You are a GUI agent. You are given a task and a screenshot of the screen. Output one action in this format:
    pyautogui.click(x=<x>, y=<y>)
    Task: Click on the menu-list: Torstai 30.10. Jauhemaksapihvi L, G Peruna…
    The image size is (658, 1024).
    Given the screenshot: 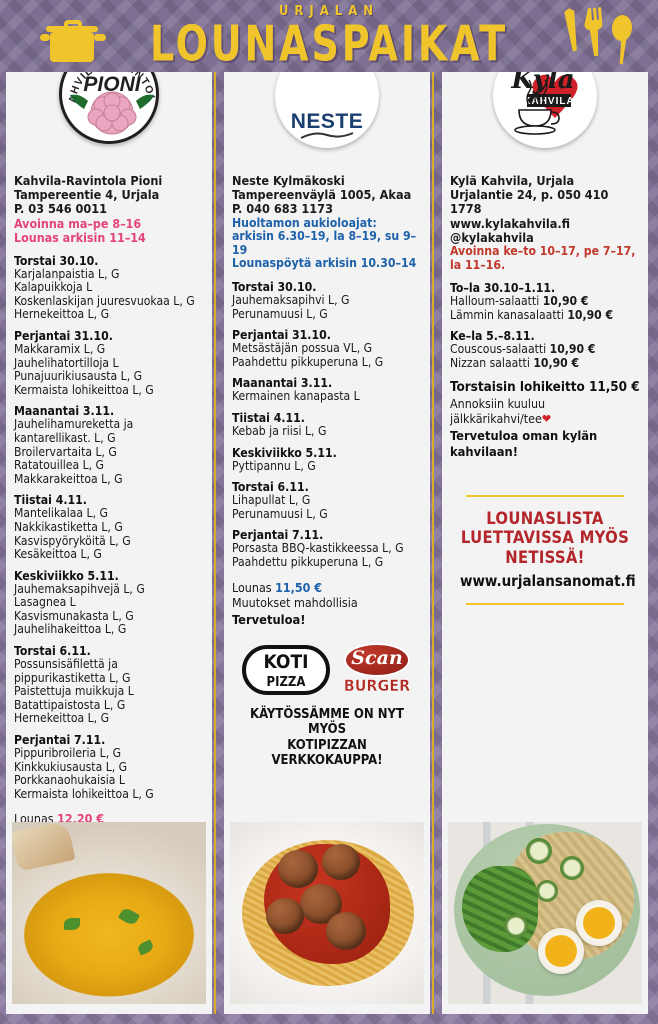 What is the action you would take?
    pyautogui.click(x=327, y=425)
    